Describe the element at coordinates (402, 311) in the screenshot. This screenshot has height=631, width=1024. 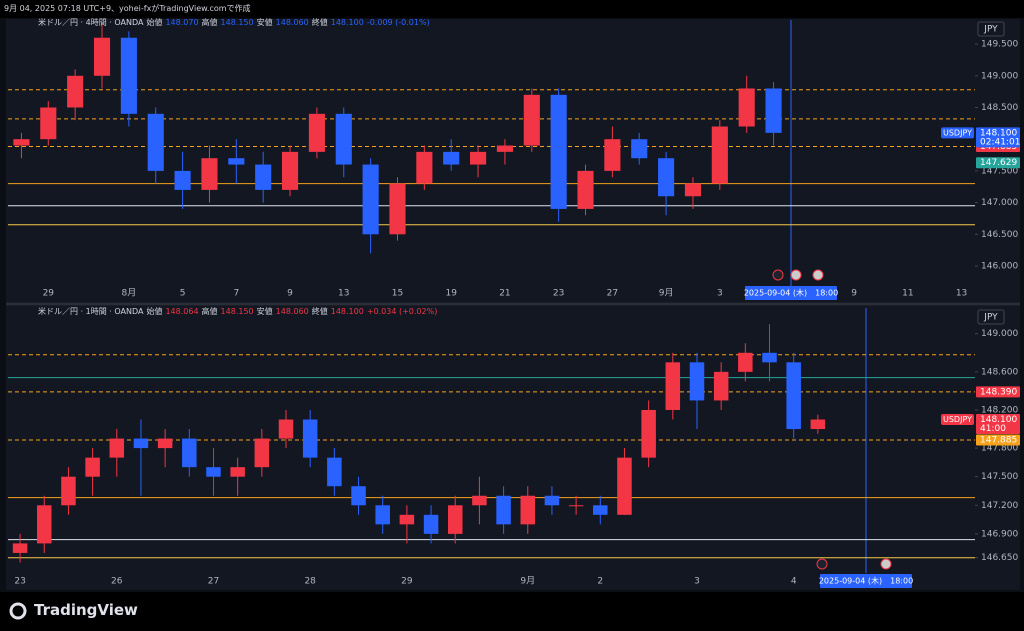
I see `header-item: +0.034 (+0.02%)` at that location.